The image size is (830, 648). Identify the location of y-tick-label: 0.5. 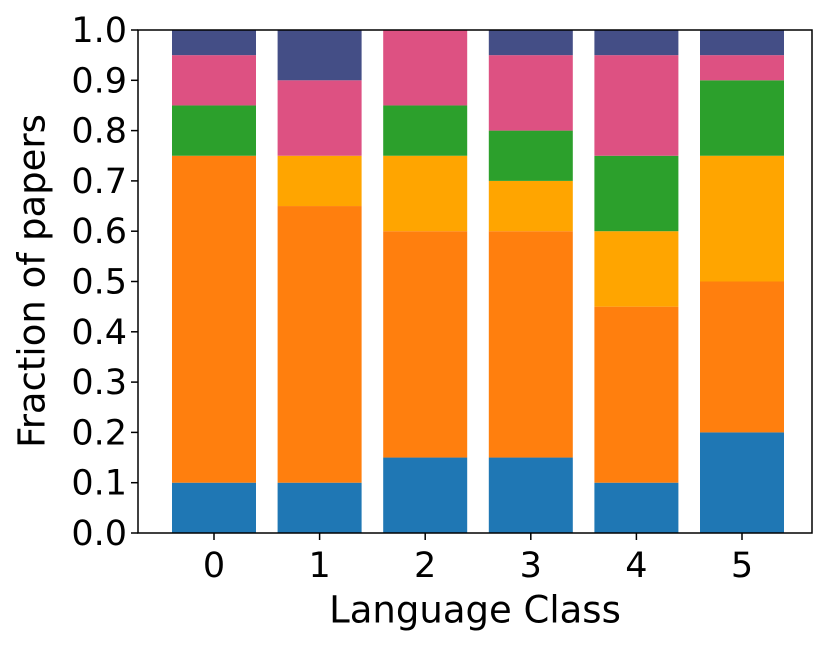
(99, 283).